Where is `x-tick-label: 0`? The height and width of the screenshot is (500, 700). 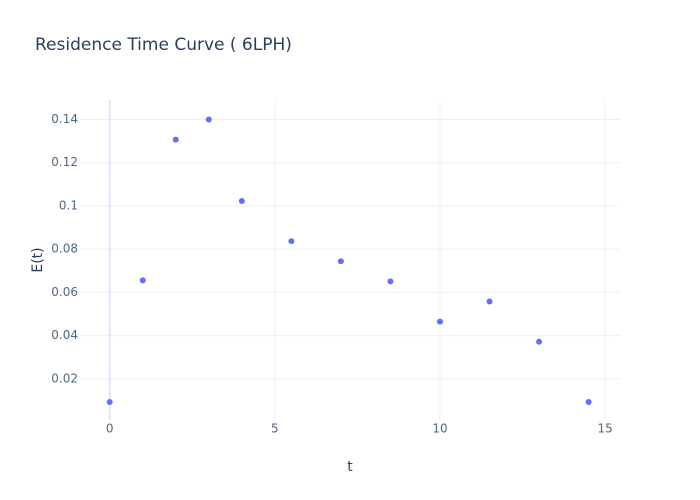 x-tick-label: 0 is located at coordinates (110, 429).